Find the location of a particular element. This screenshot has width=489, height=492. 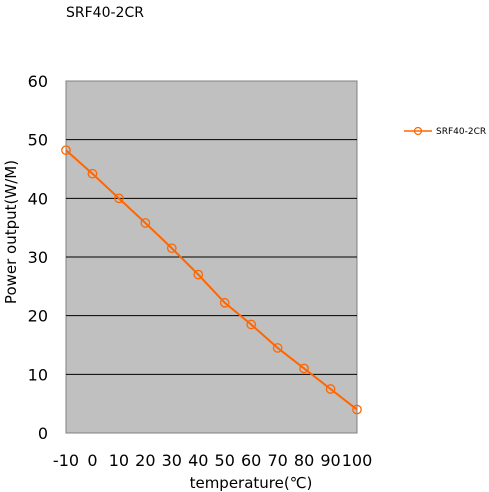

x-tick-label: 50 is located at coordinates (225, 460).